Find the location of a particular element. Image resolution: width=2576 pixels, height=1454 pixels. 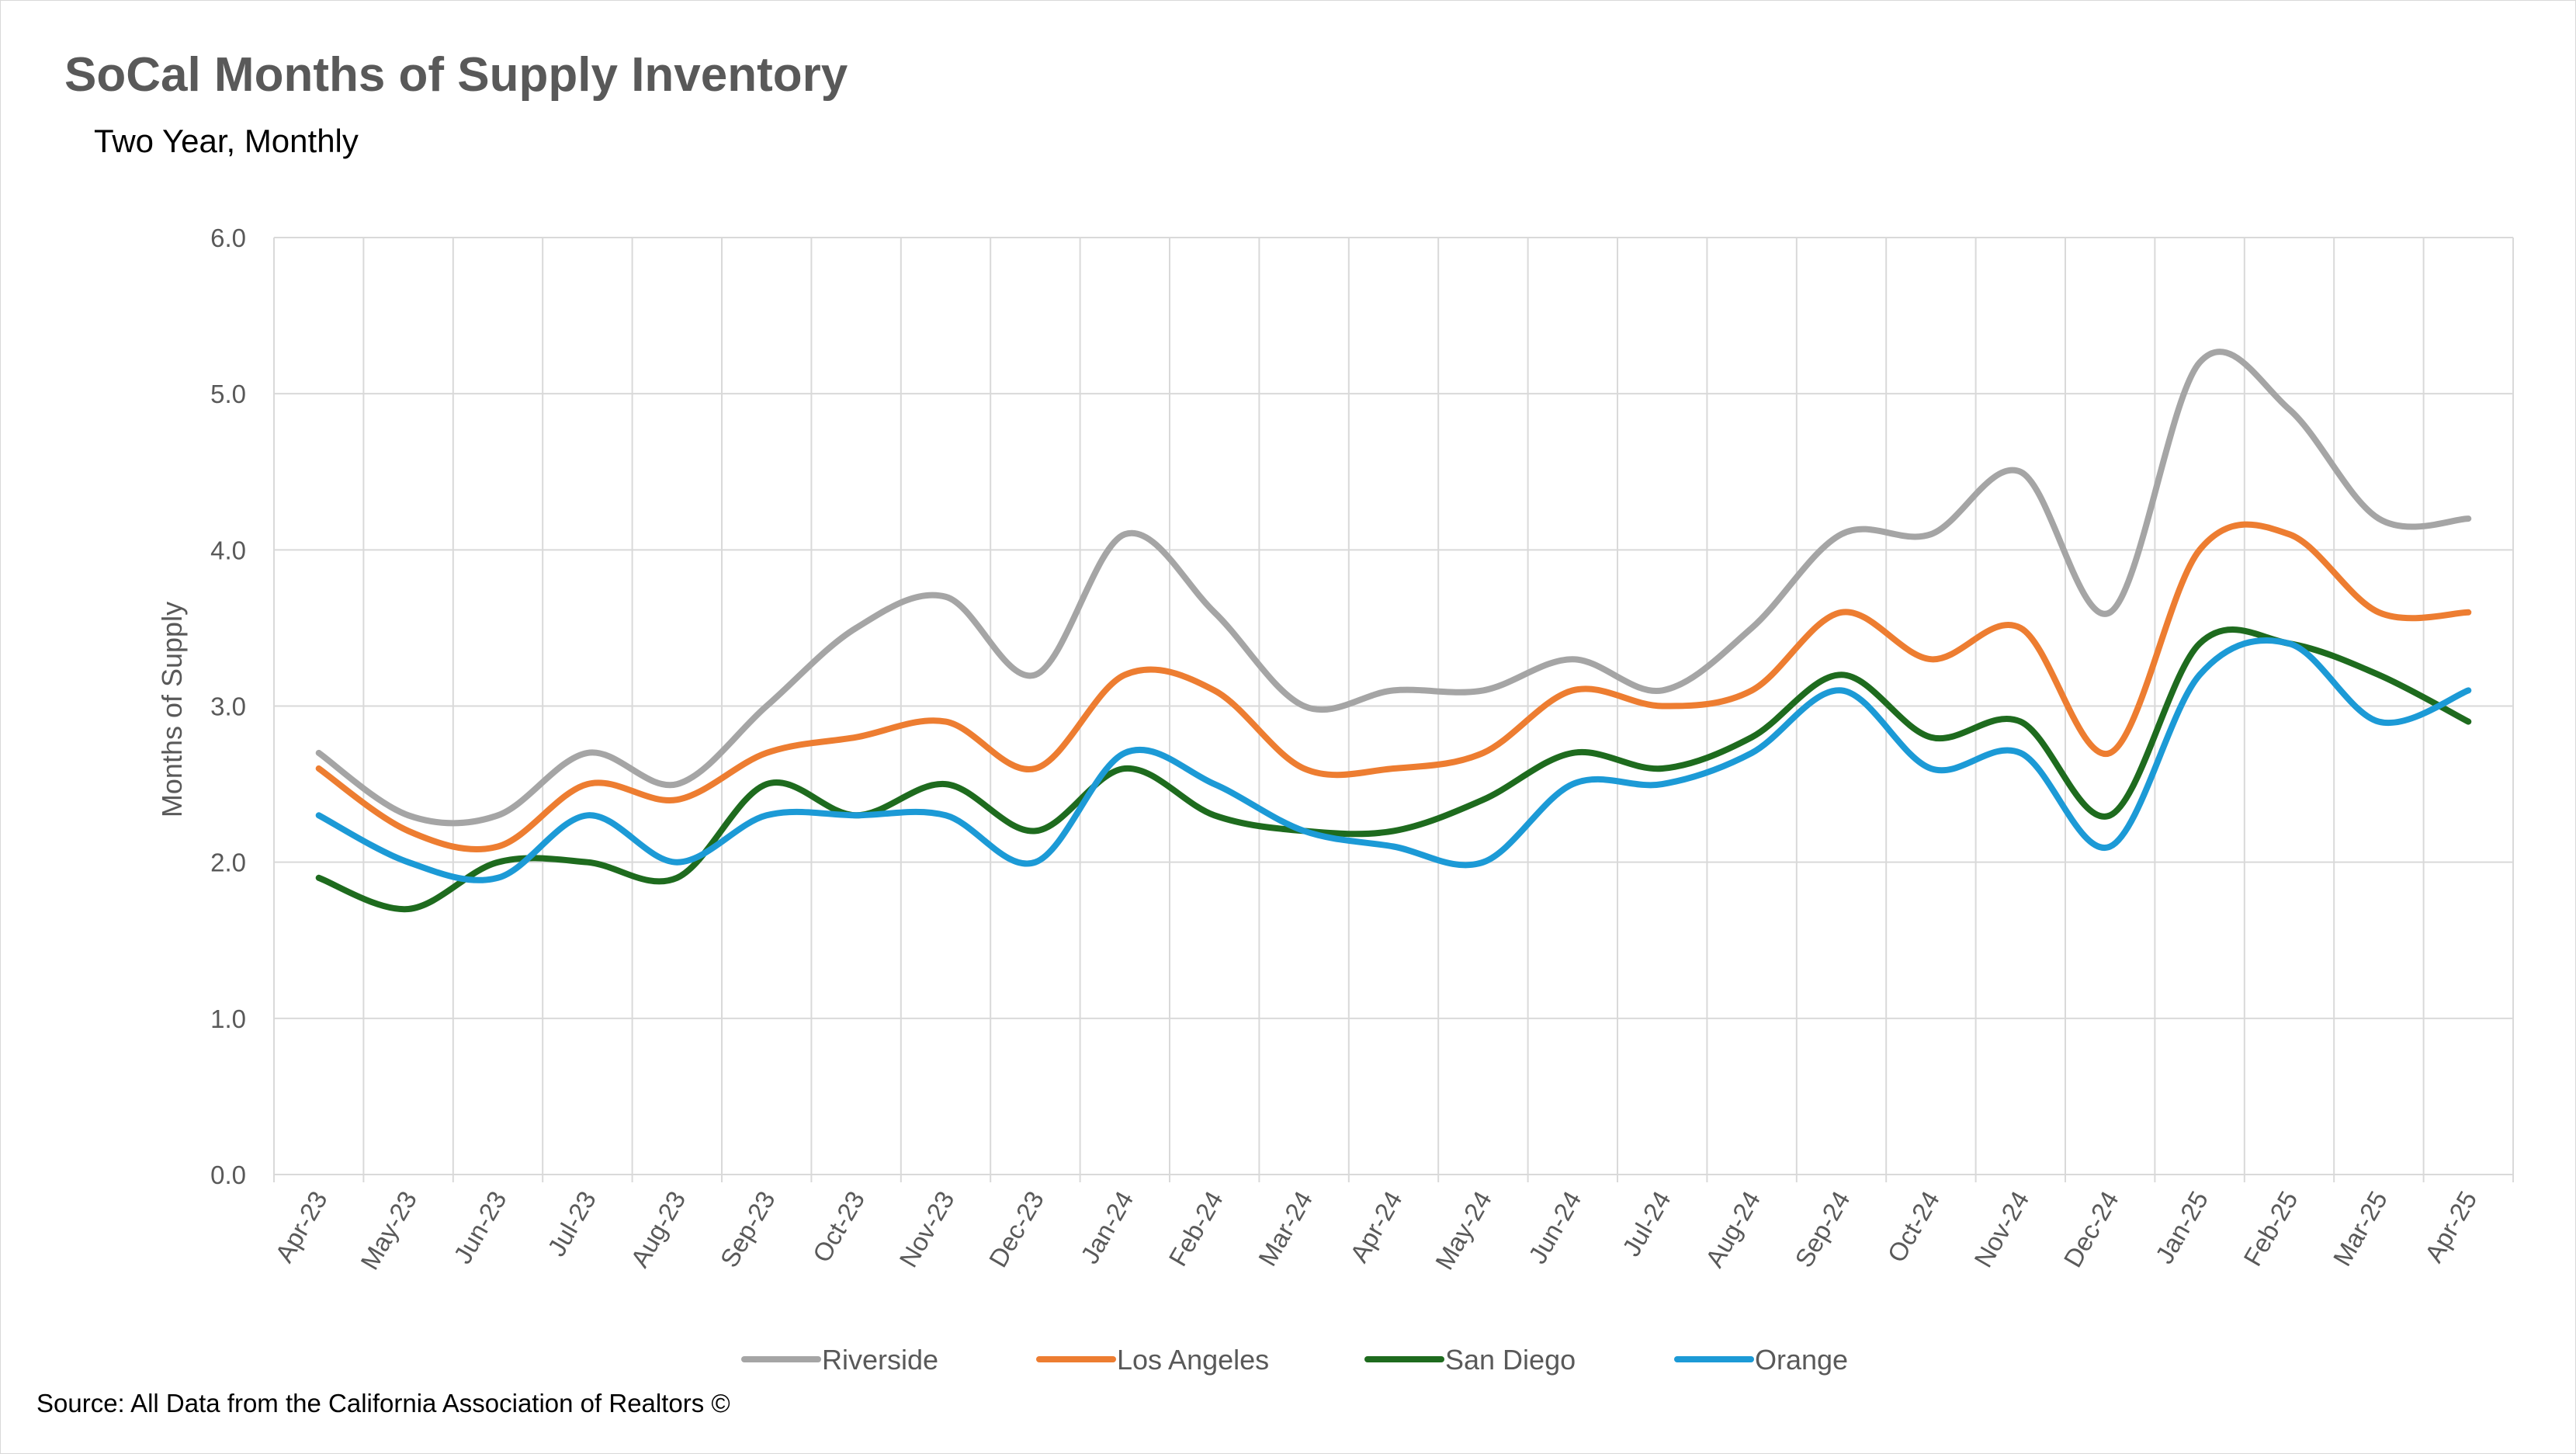

x-tick-label: May-23 is located at coordinates (388, 1231).